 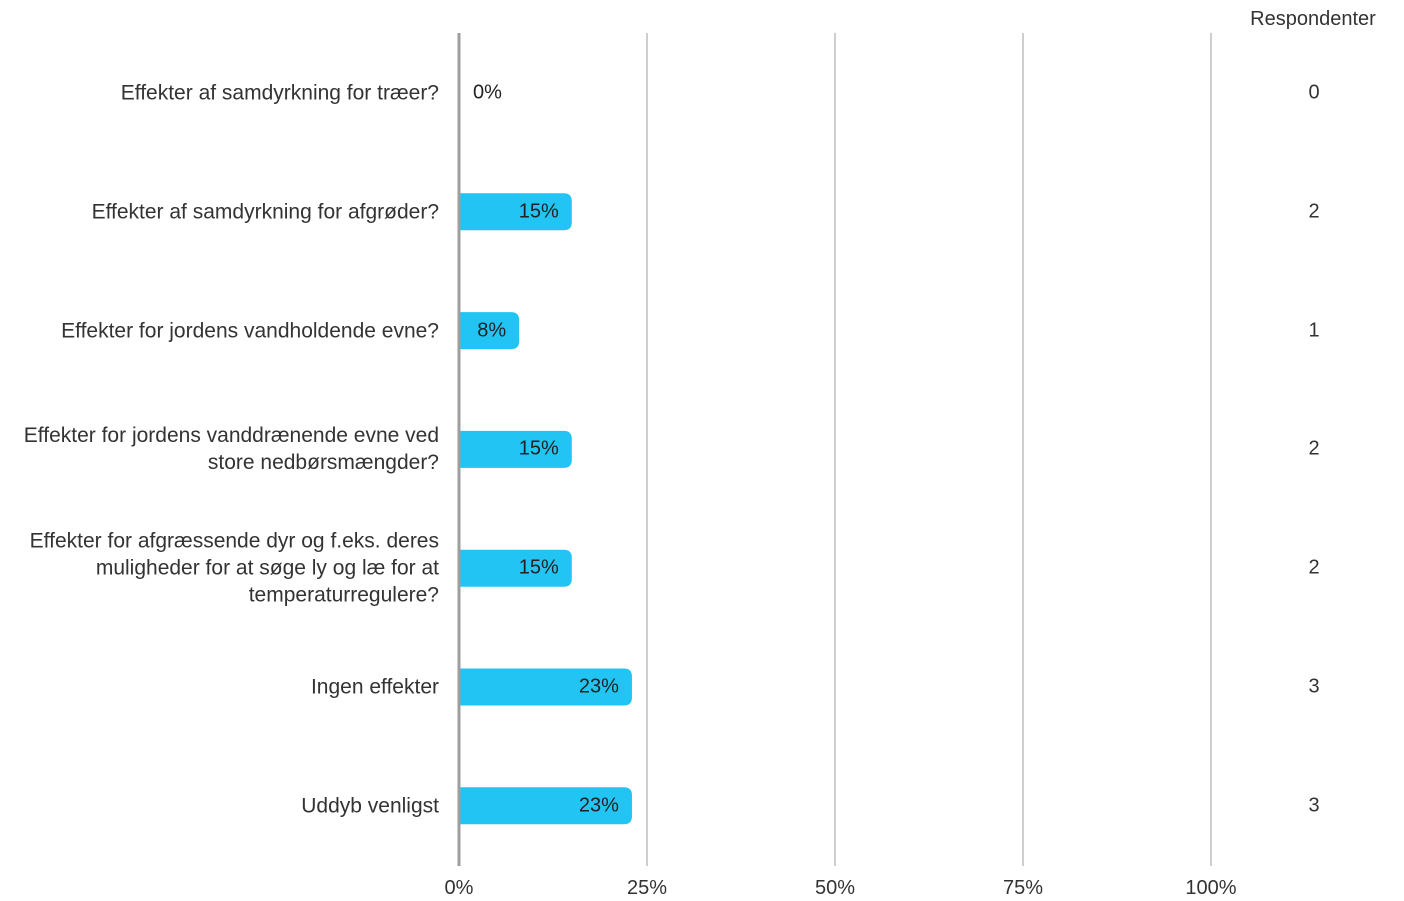 What do you see at coordinates (459, 888) in the screenshot?
I see `x-tick-label: 0%` at bounding box center [459, 888].